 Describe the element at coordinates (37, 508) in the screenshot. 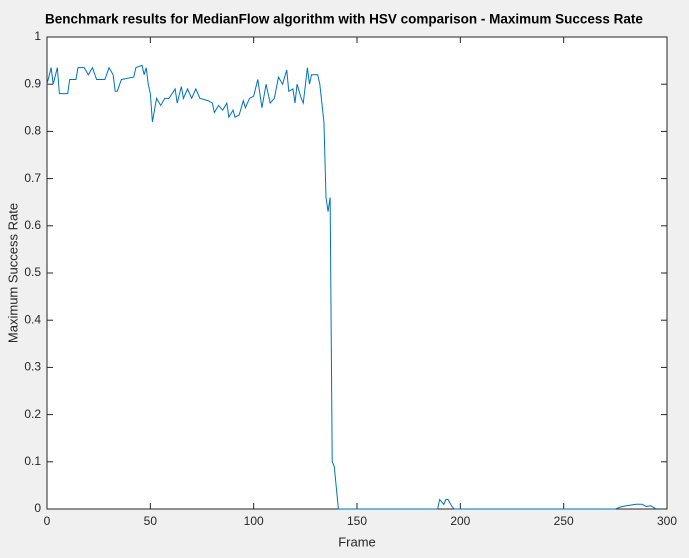

I see `y-tick-label: 0` at that location.